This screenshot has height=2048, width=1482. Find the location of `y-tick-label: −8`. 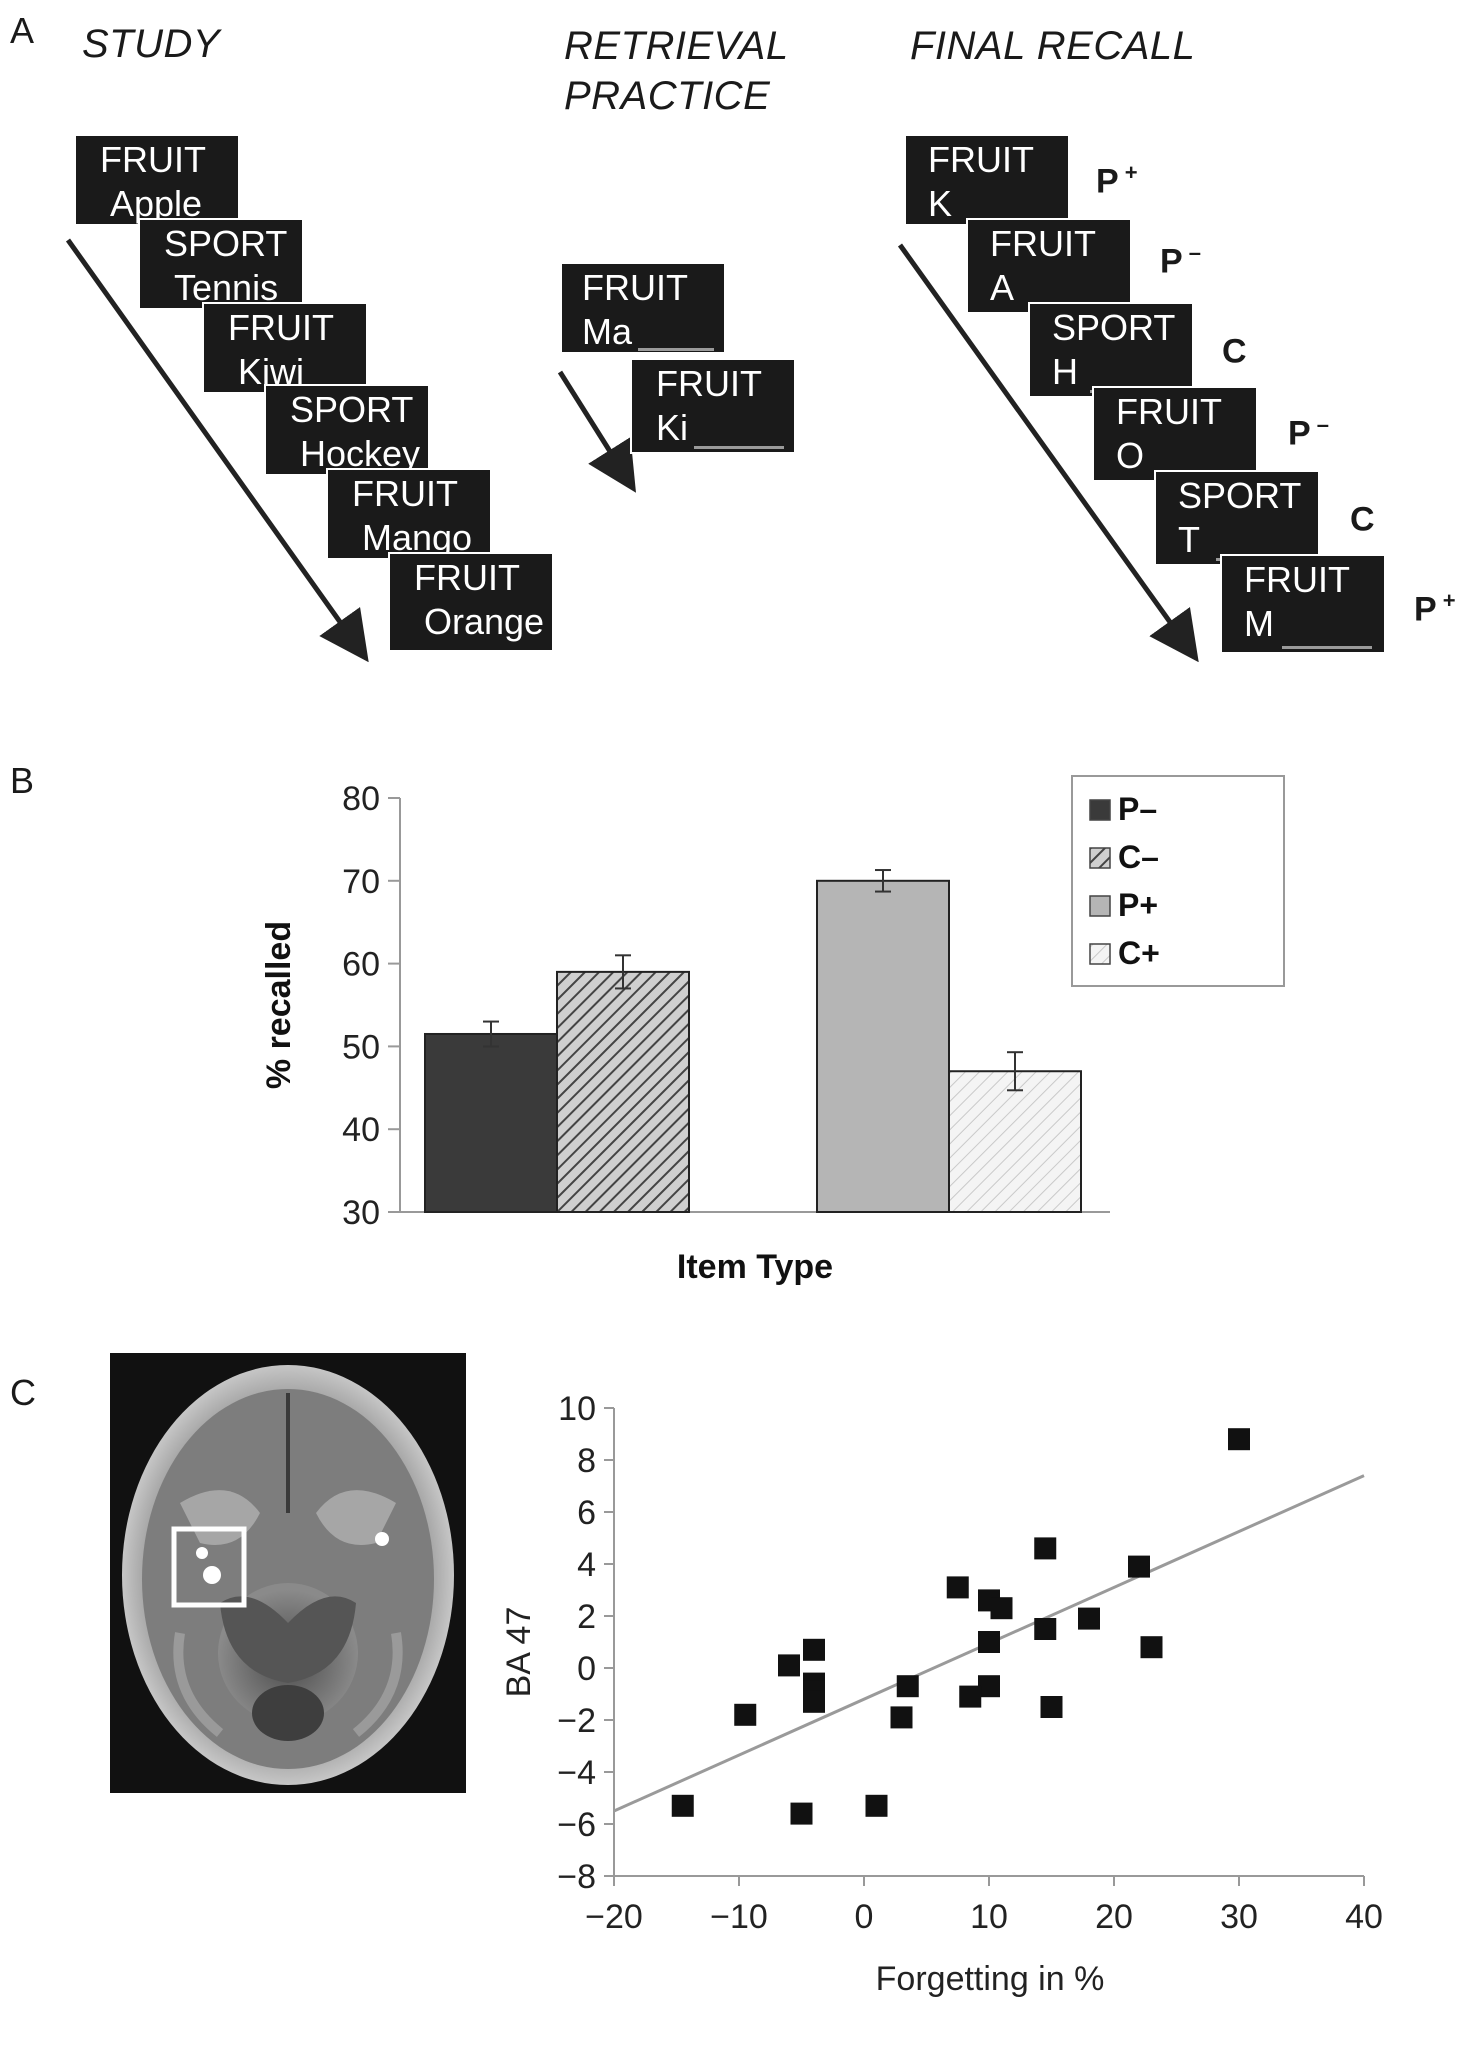

y-tick-label: −8 is located at coordinates (576, 1877).